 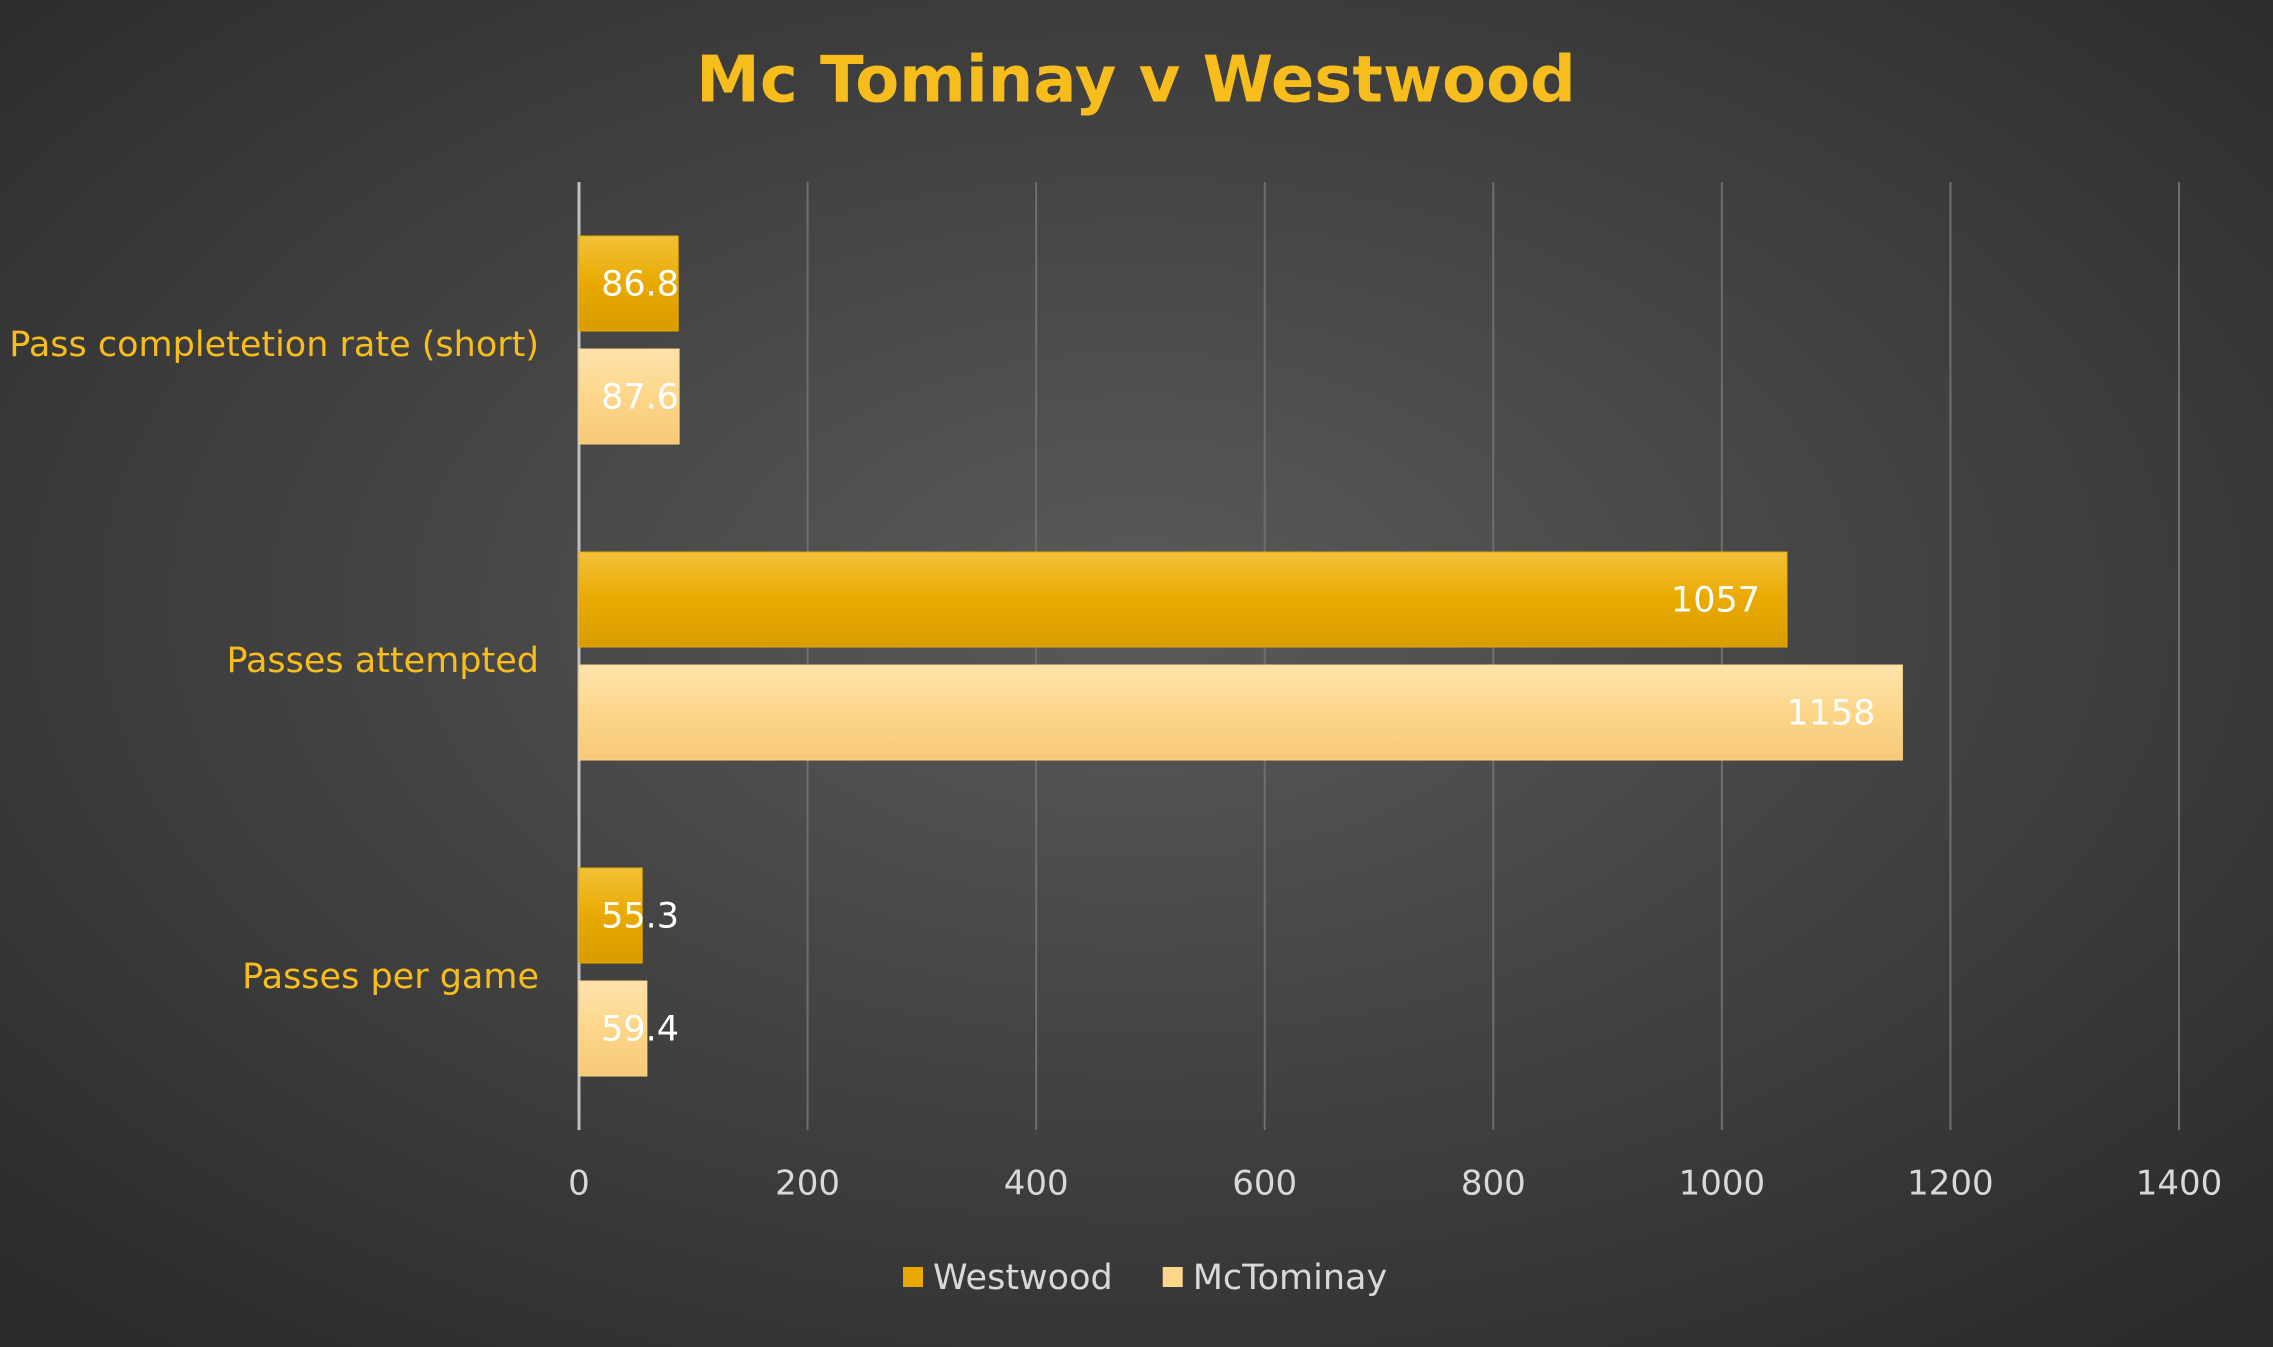 I want to click on category-label: Passes attempted, so click(x=382, y=661).